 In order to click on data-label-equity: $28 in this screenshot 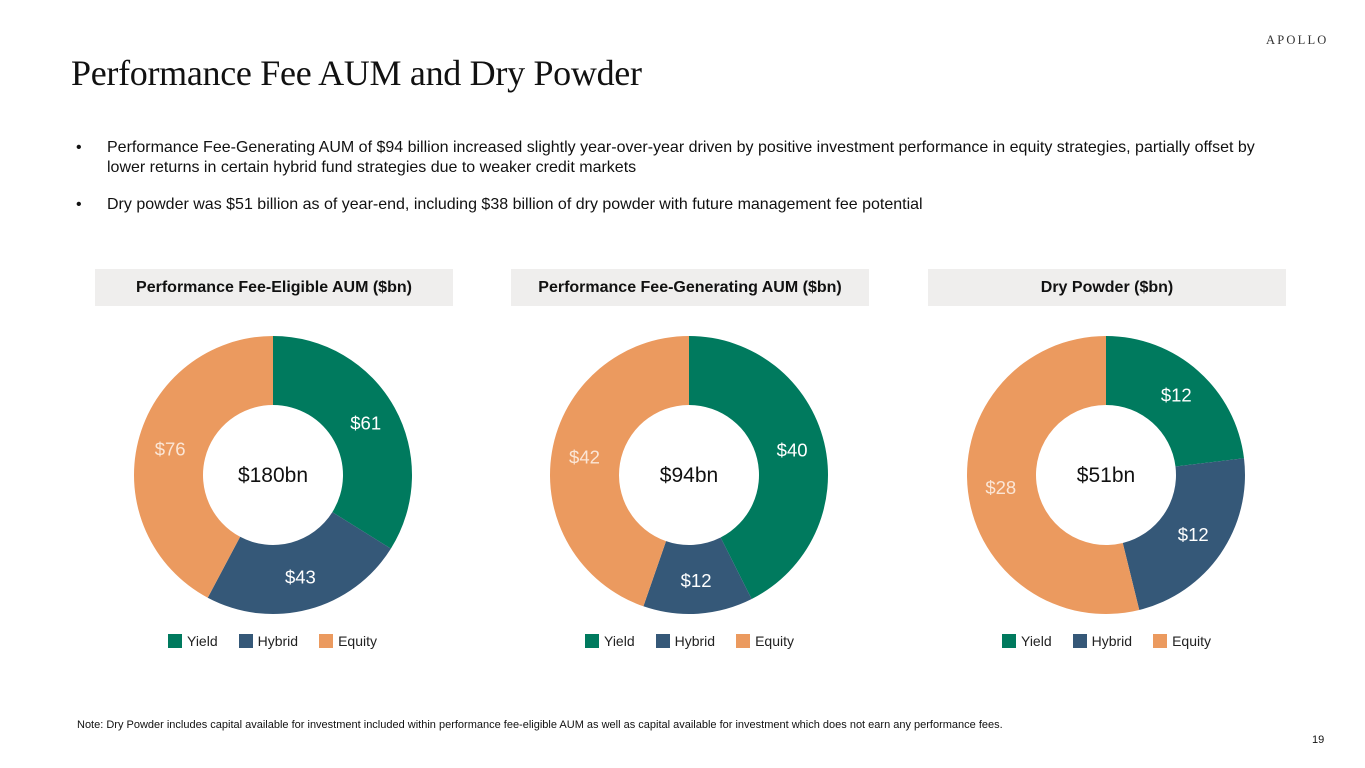, I will do `click(1000, 487)`.